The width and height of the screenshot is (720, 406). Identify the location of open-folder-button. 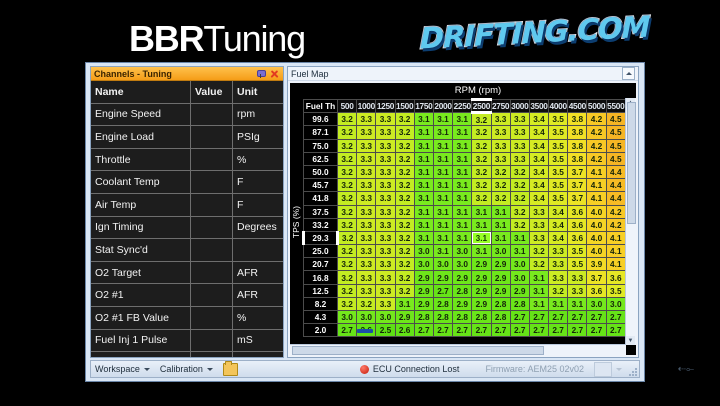
(230, 368).